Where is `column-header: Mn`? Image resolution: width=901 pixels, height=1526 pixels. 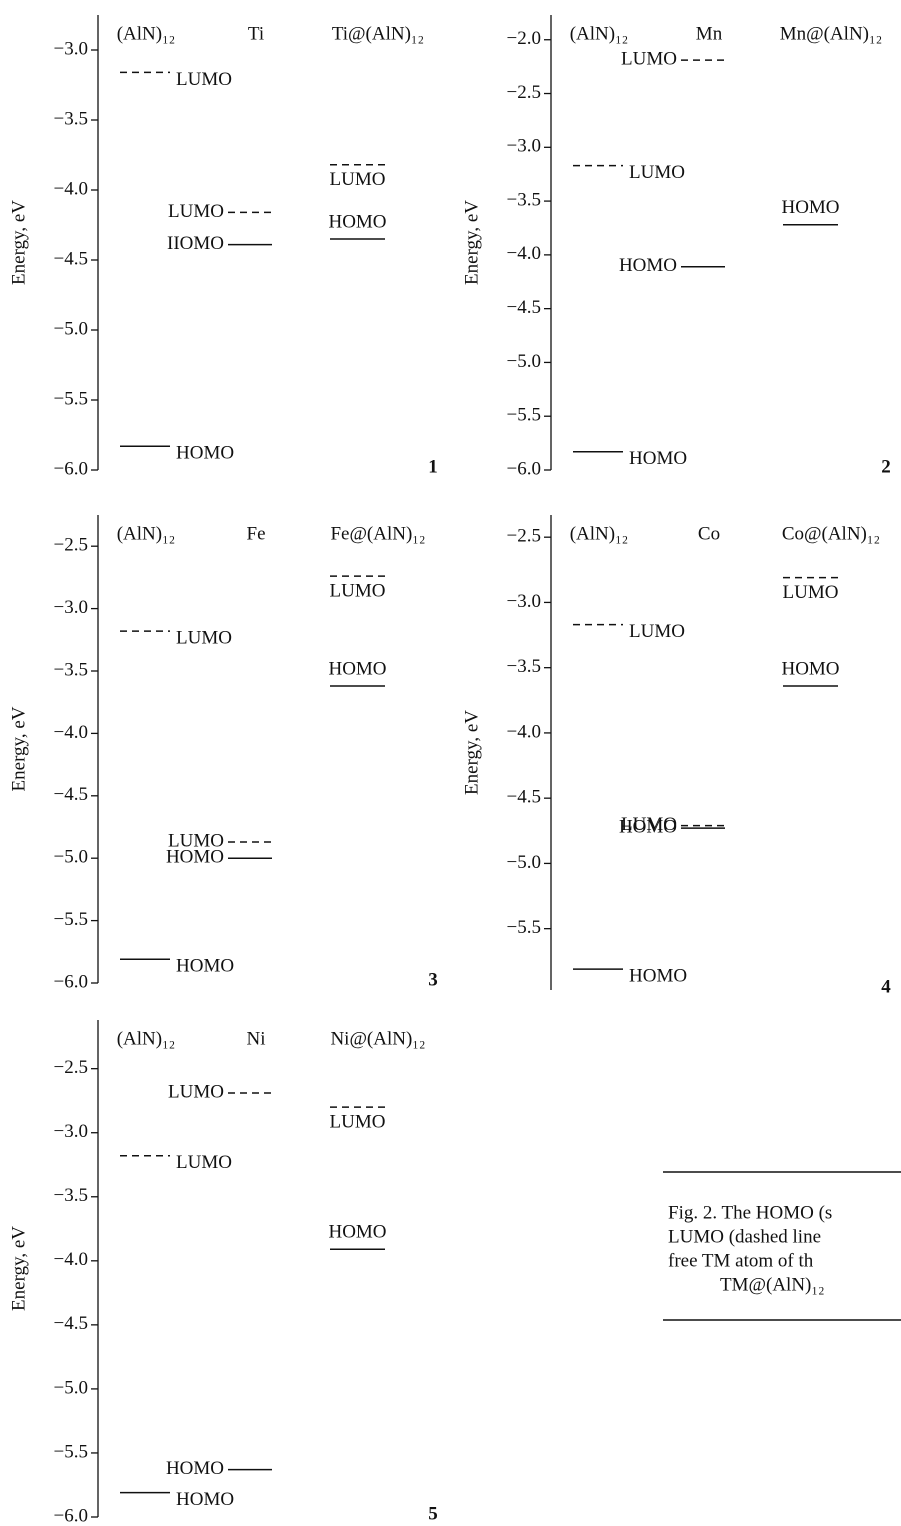
column-header: Mn is located at coordinates (709, 33).